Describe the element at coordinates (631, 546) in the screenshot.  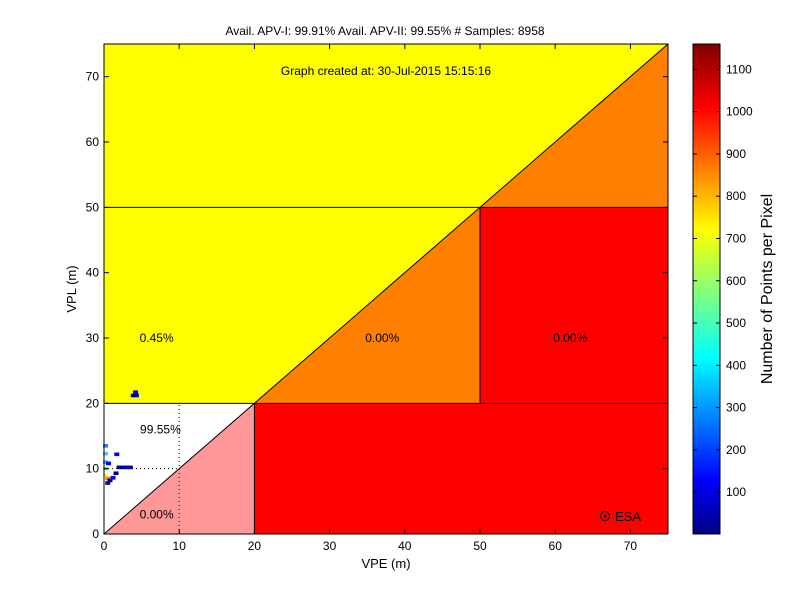
I see `x-tick-label: 70` at that location.